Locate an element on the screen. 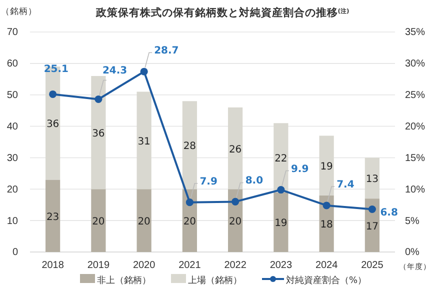 The image size is (435, 291). legend-label: 上場（銘柄） is located at coordinates (215, 280).